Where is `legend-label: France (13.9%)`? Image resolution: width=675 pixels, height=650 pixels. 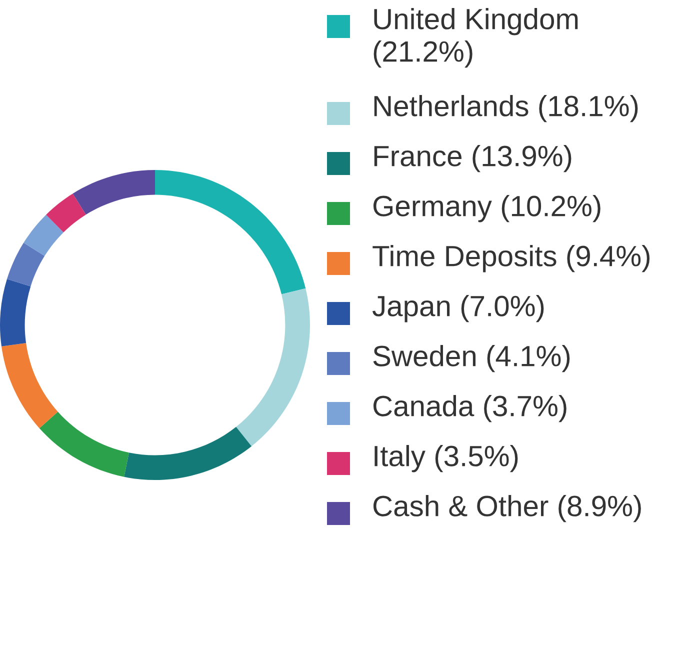 legend-label: France (13.9%) is located at coordinates (473, 158).